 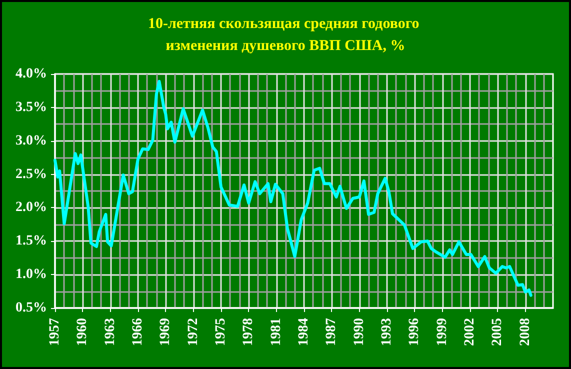 What do you see at coordinates (525, 332) in the screenshot?
I see `x-tick-label: 2008` at bounding box center [525, 332].